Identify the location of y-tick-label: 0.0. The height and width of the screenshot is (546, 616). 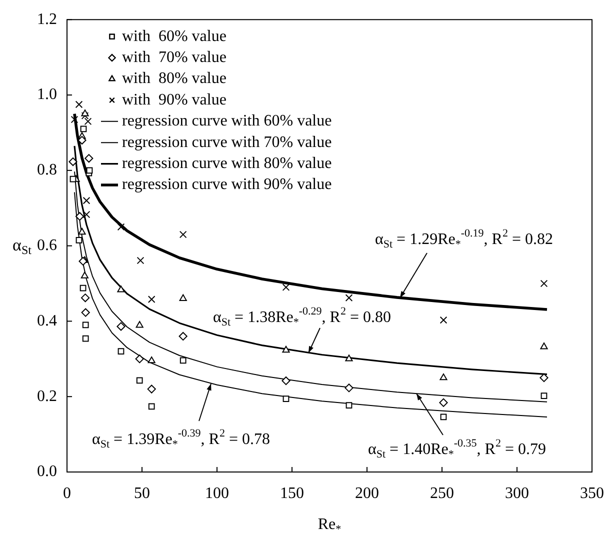
(47, 471).